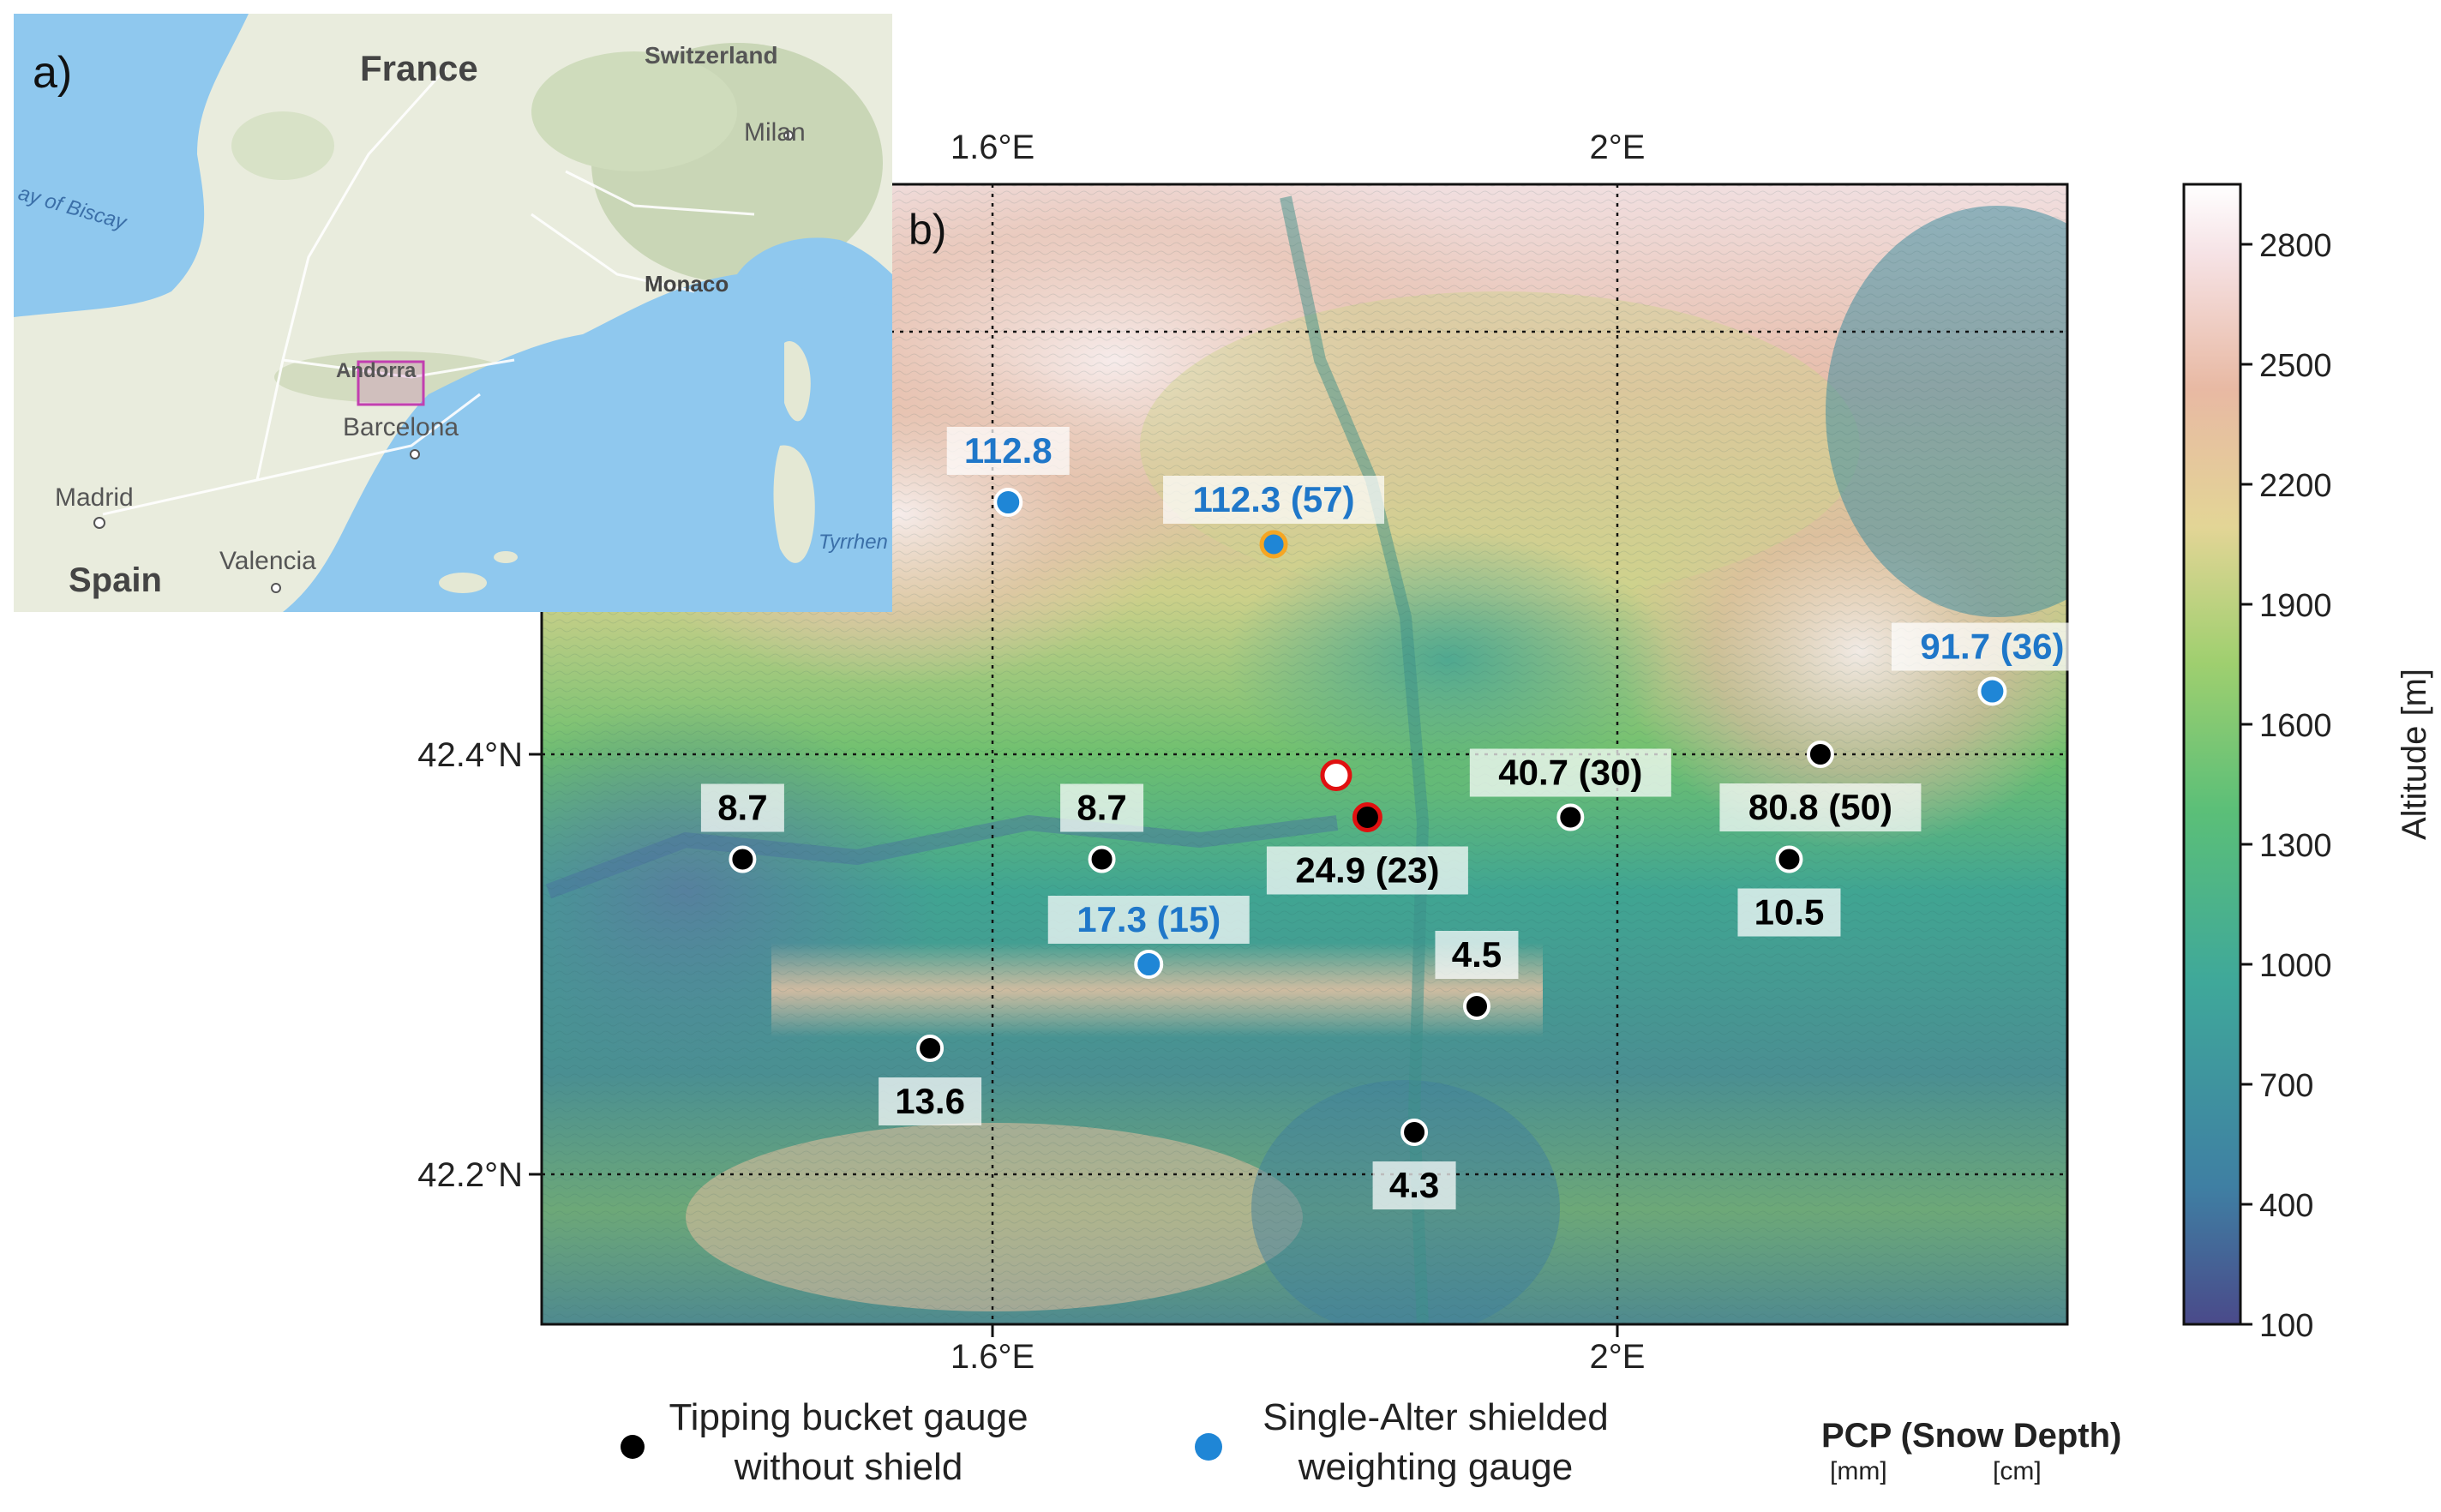 The height and width of the screenshot is (1512, 2441). Describe the element at coordinates (1618, 1357) in the screenshot. I see `x-tick-bottom-2: 2°E` at that location.